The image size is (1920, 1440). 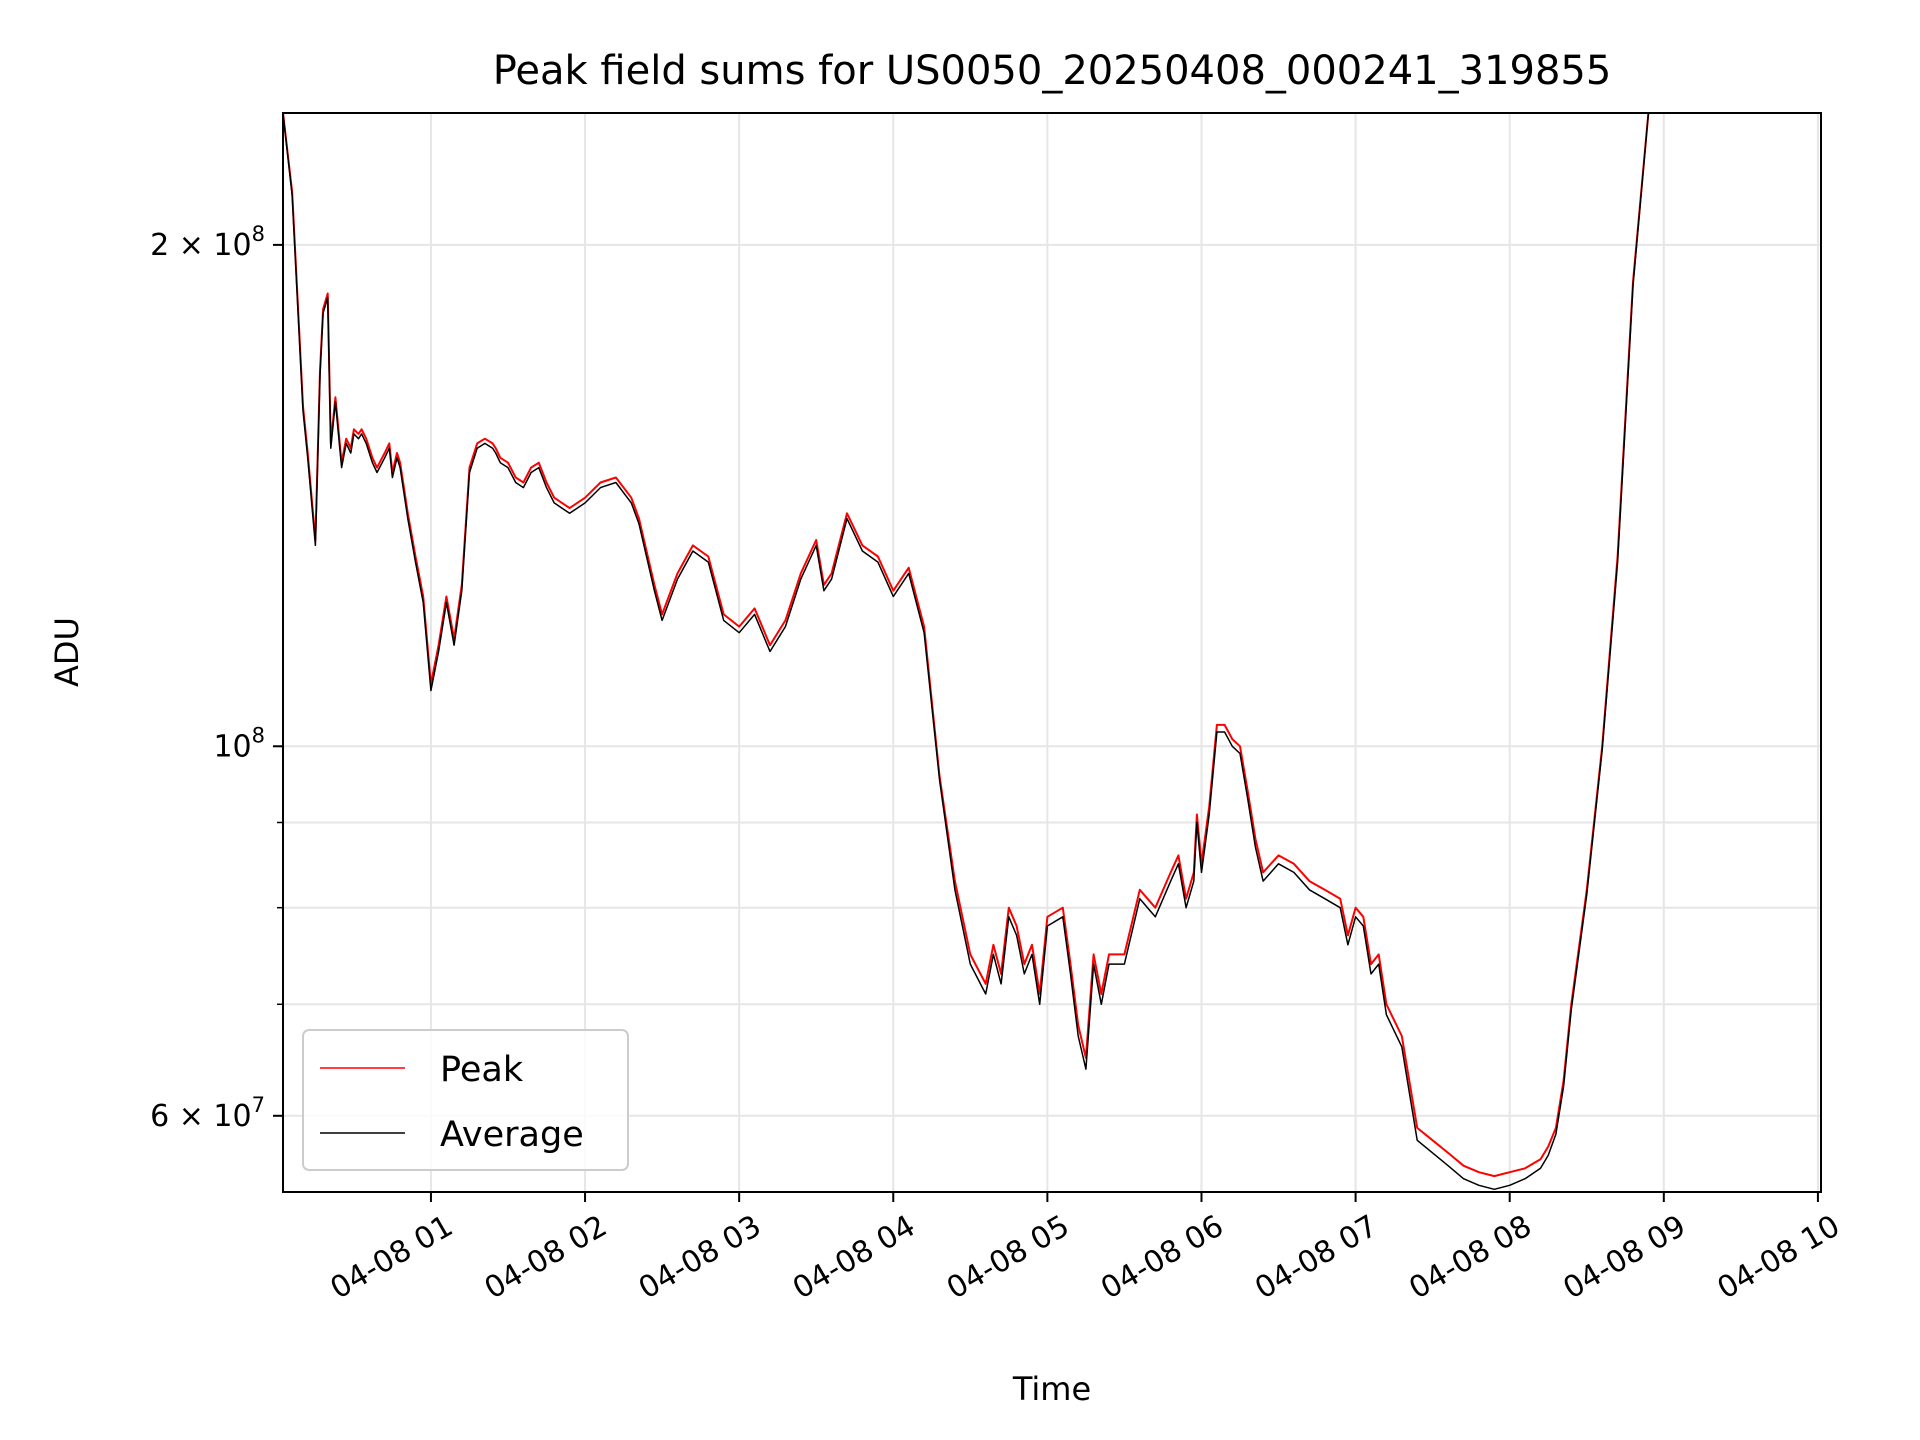 What do you see at coordinates (207, 1113) in the screenshot?
I see `y-tick-label: 6 × 107` at bounding box center [207, 1113].